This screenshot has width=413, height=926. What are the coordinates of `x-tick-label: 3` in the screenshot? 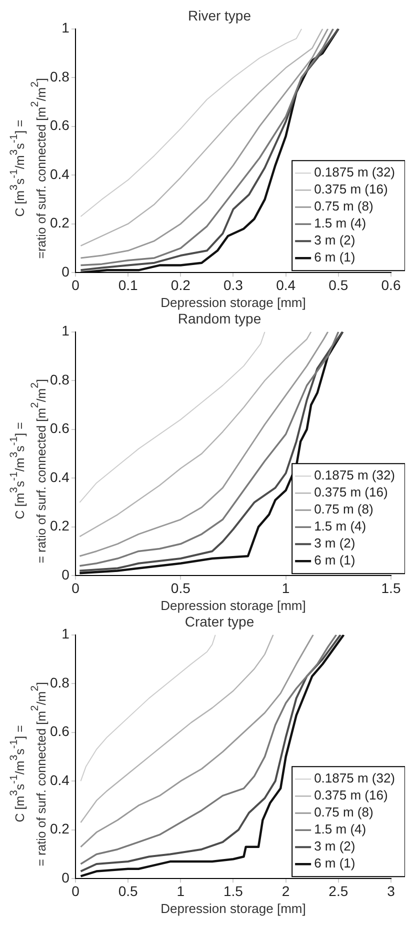 It's located at (391, 890).